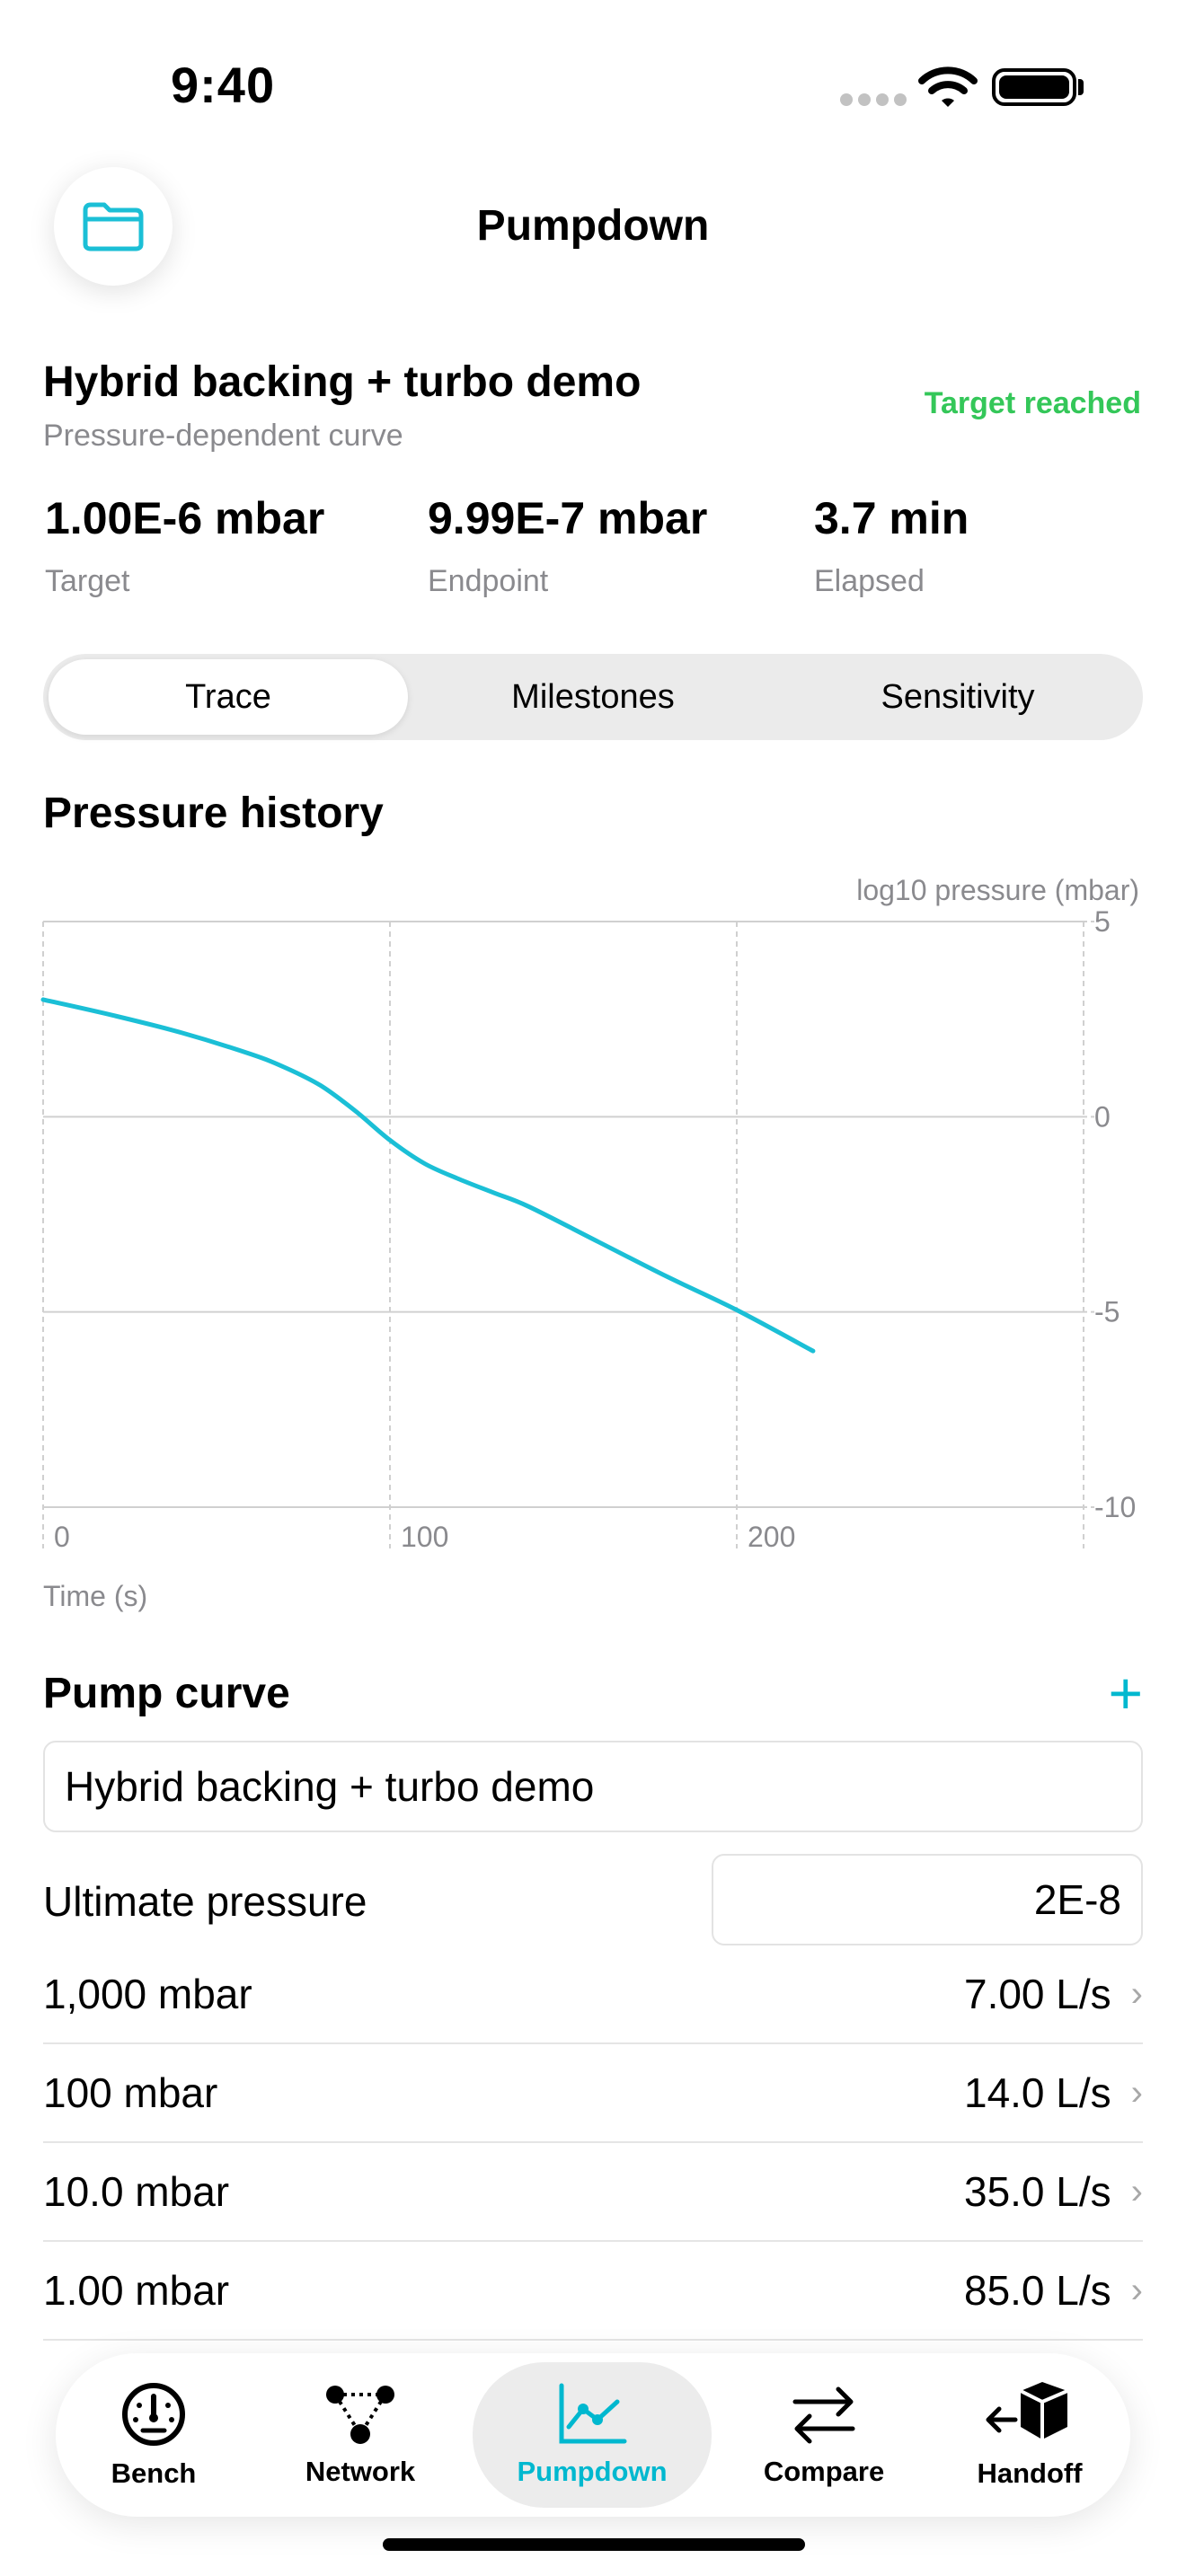 The image size is (1186, 2576). Describe the element at coordinates (567, 545) in the screenshot. I see `metric-endpoint: 9.99E-7 mbar Endpoint` at that location.